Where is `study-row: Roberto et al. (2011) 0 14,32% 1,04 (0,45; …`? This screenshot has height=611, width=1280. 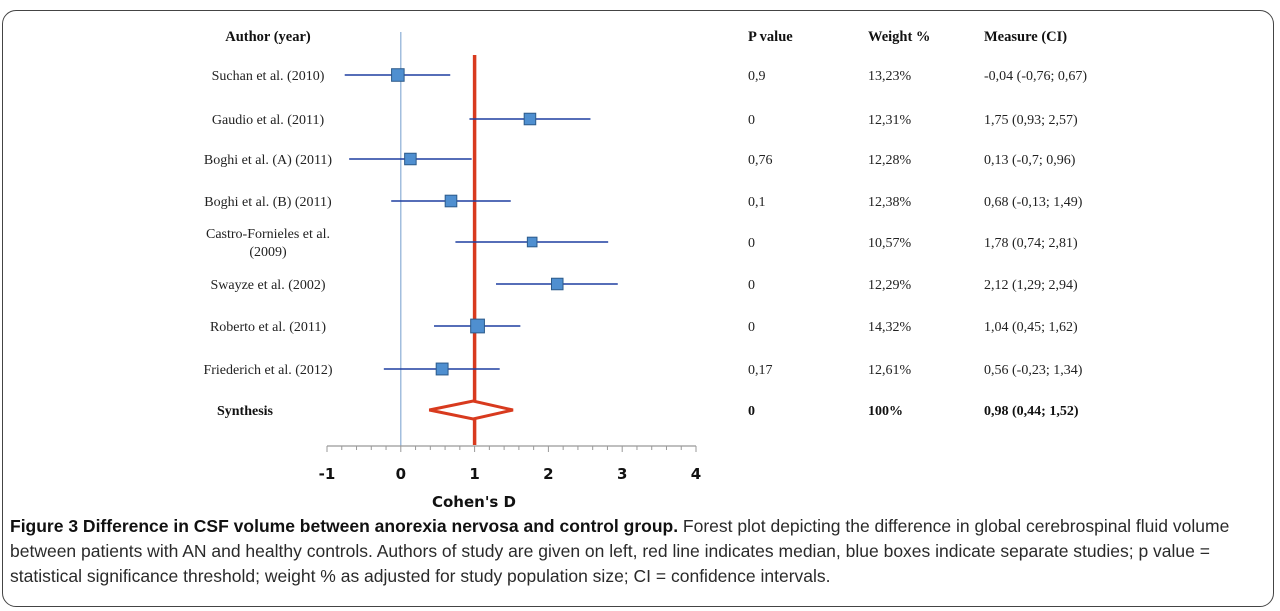 study-row: Roberto et al. (2011) 0 14,32% 1,04 (0,45; … is located at coordinates (644, 326).